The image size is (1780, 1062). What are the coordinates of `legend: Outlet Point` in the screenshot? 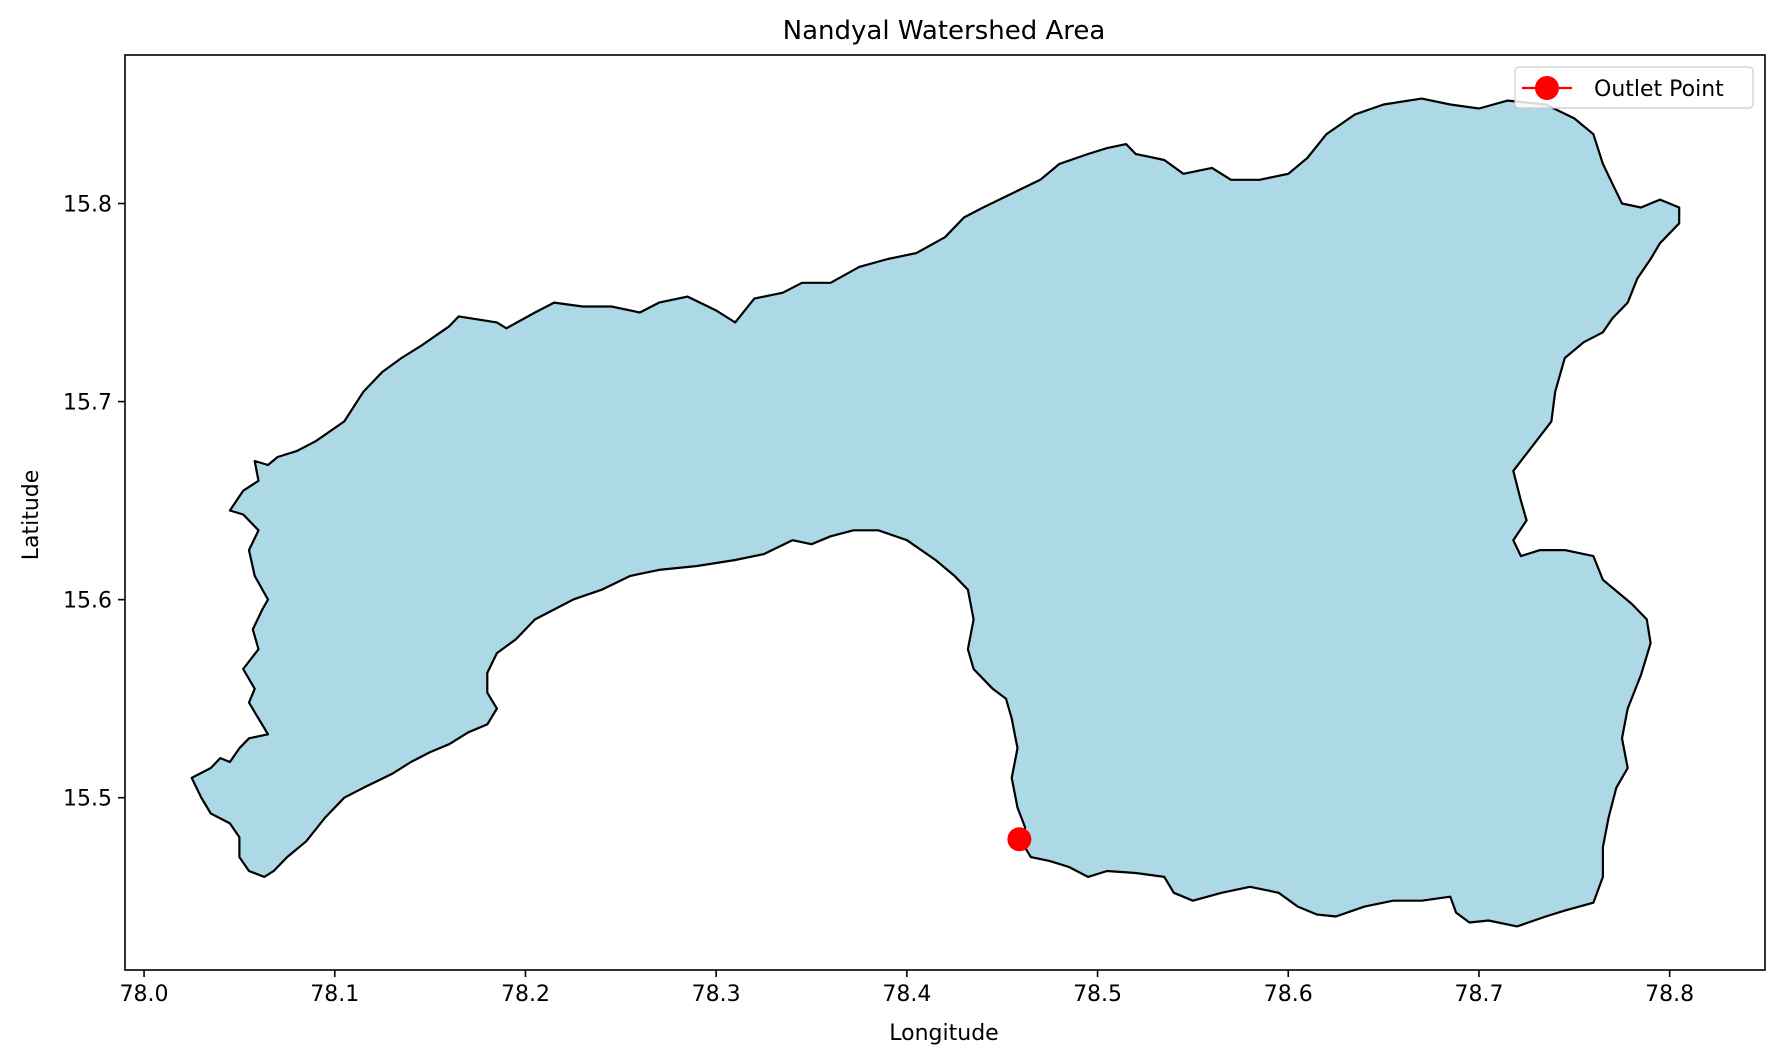 It's located at (1634, 87).